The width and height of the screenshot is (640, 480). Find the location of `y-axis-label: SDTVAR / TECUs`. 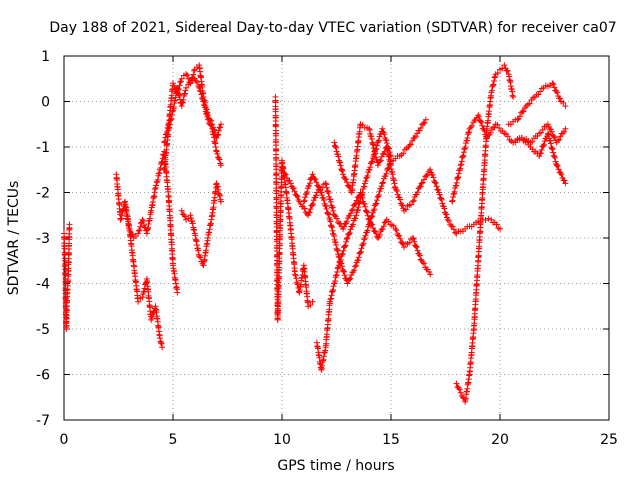

y-axis-label: SDTVAR / TECUs is located at coordinates (14, 238).